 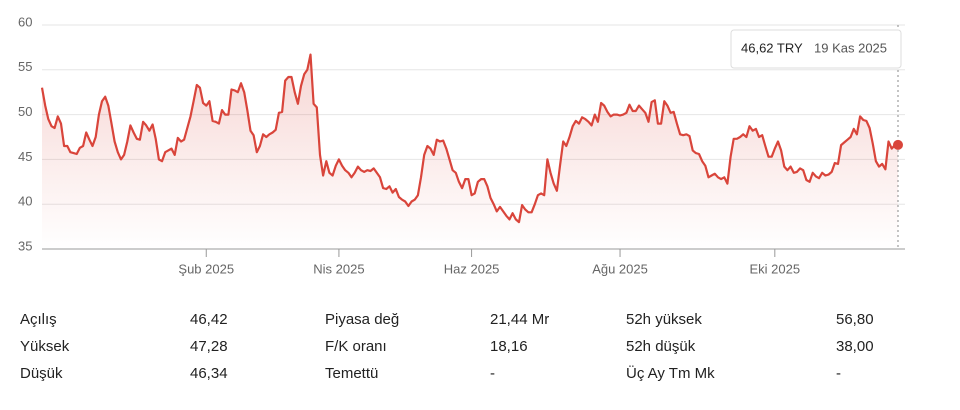 I want to click on stat-label: Yüksek, so click(x=45, y=346).